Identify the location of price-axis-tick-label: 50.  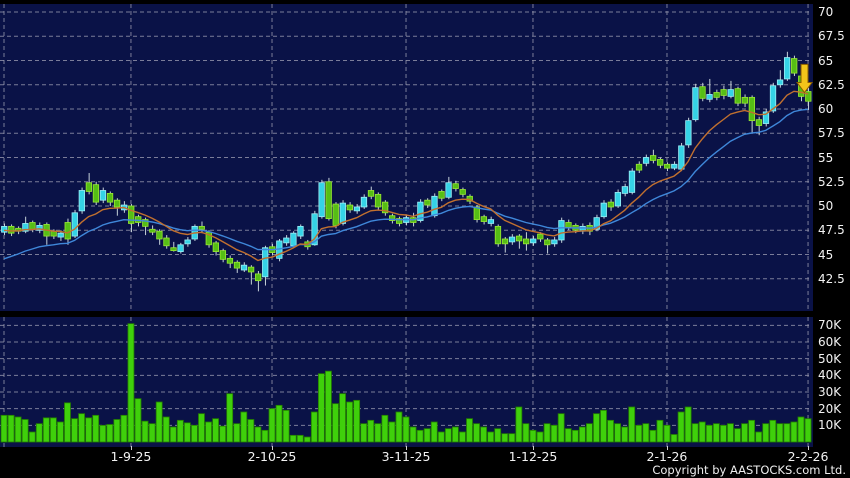
(826, 206).